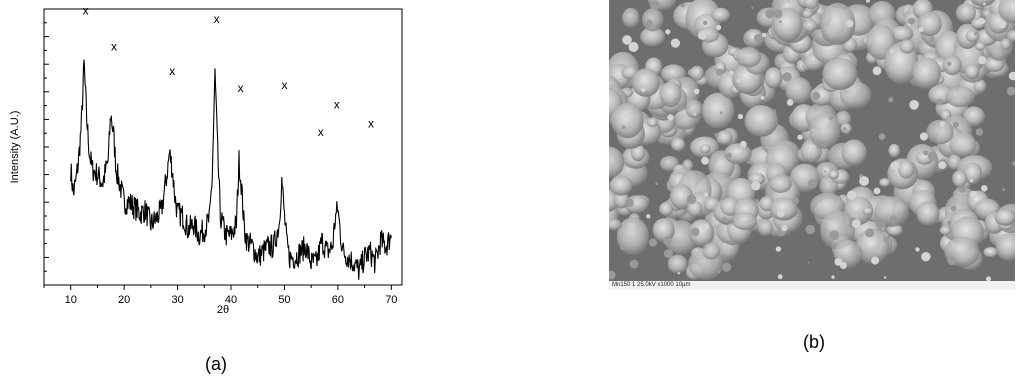 The height and width of the screenshot is (381, 1027). Describe the element at coordinates (391, 300) in the screenshot. I see `x-tick-label: 70` at that location.